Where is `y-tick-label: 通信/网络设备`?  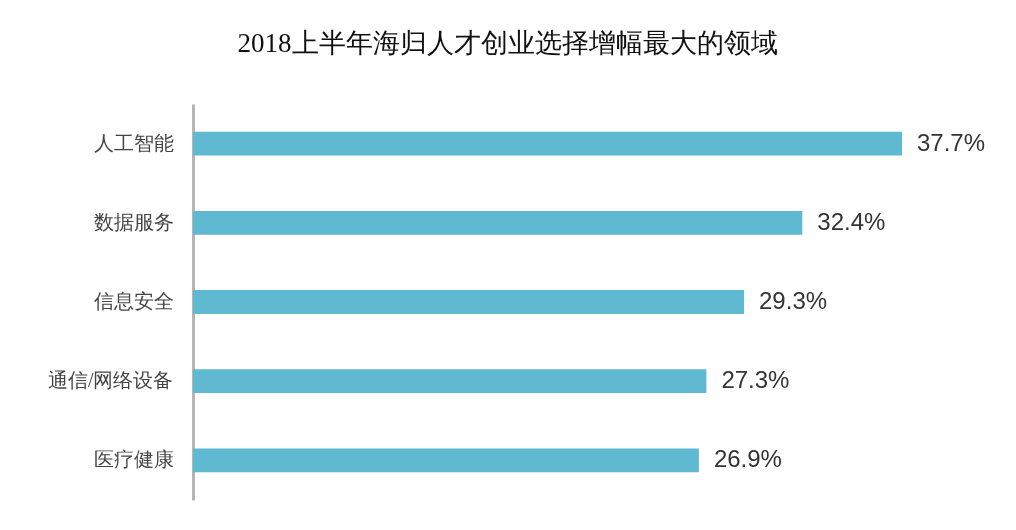 y-tick-label: 通信/网络设备 is located at coordinates (110, 380).